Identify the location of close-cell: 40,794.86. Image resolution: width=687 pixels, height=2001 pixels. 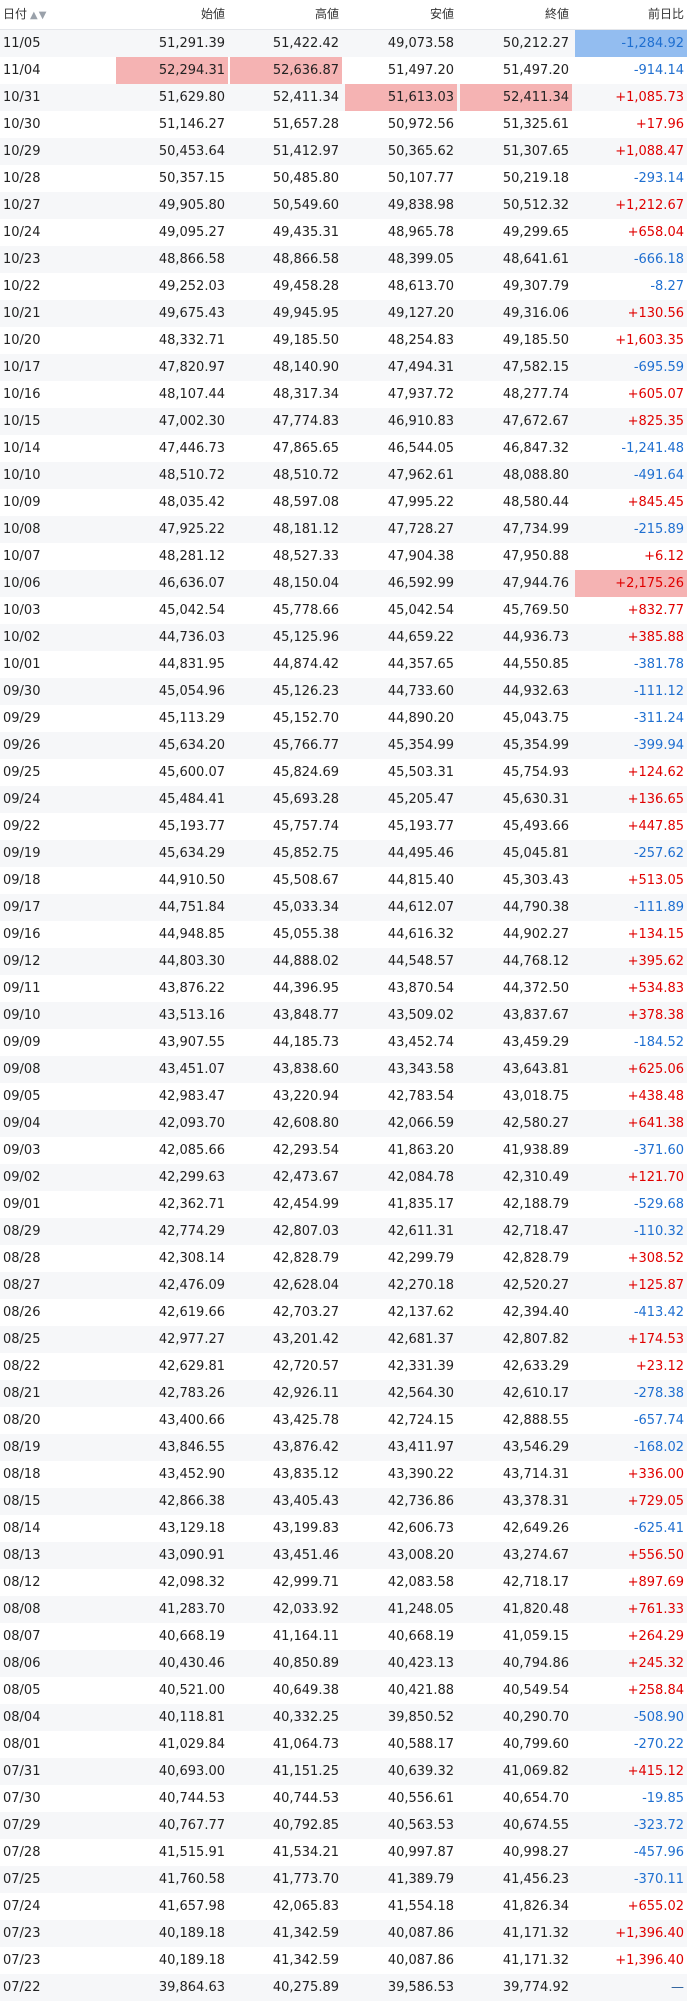
(535, 1663).